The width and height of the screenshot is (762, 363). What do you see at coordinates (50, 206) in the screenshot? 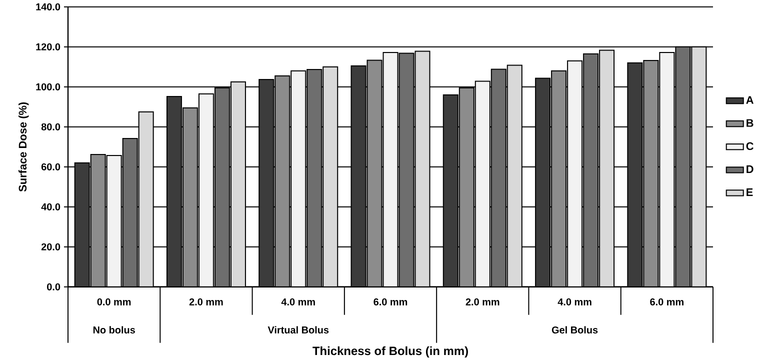
I see `y-tick-label: 40.0` at bounding box center [50, 206].